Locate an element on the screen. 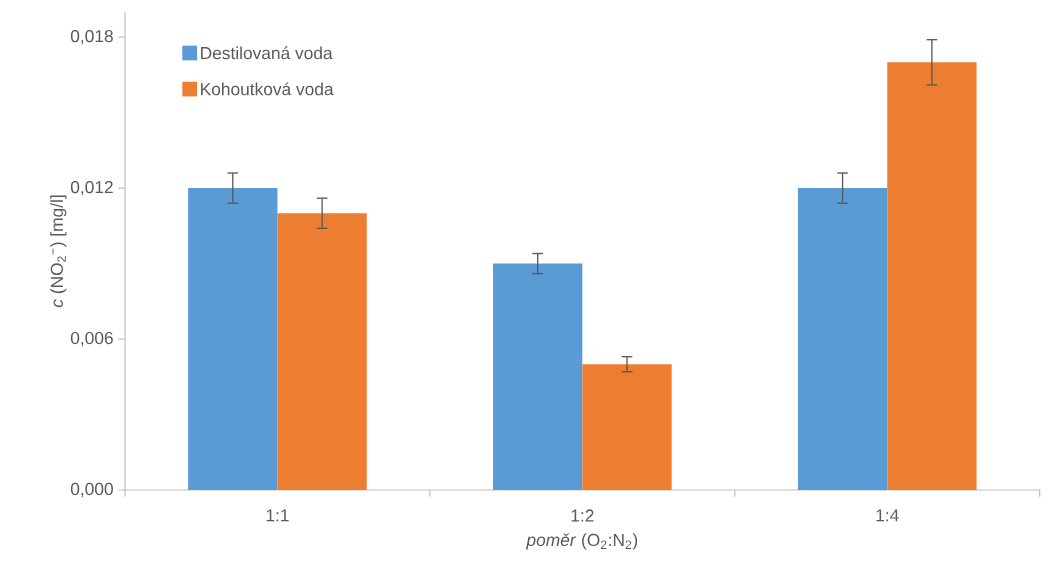 The width and height of the screenshot is (1048, 561). y-axis-title: c (NO$_{2}$$^{−}$) [mg/l] is located at coordinates (58, 251).